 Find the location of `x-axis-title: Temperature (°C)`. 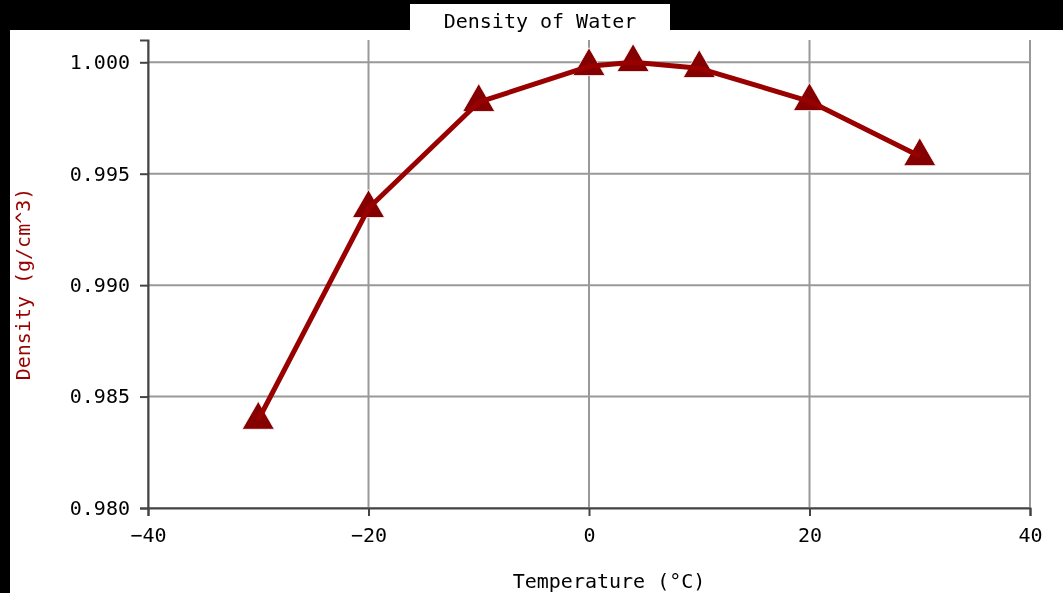

x-axis-title: Temperature (°C) is located at coordinates (609, 581).